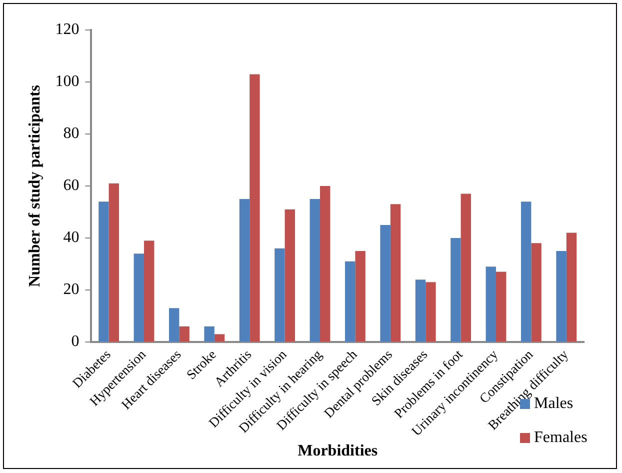  Describe the element at coordinates (561, 437) in the screenshot. I see `legend-label: Females` at that location.